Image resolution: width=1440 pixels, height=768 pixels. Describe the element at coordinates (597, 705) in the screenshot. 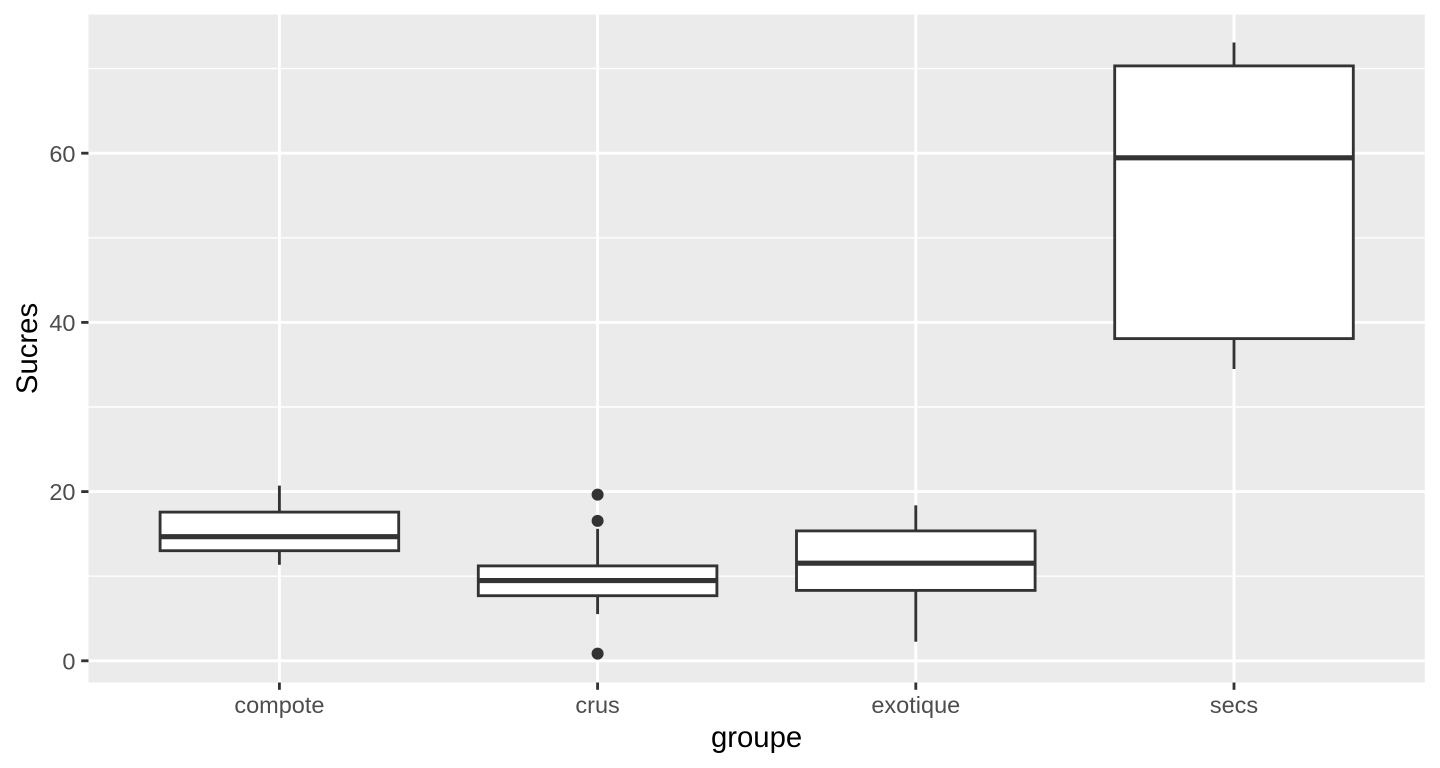

I see `svg-text: crus` at that location.